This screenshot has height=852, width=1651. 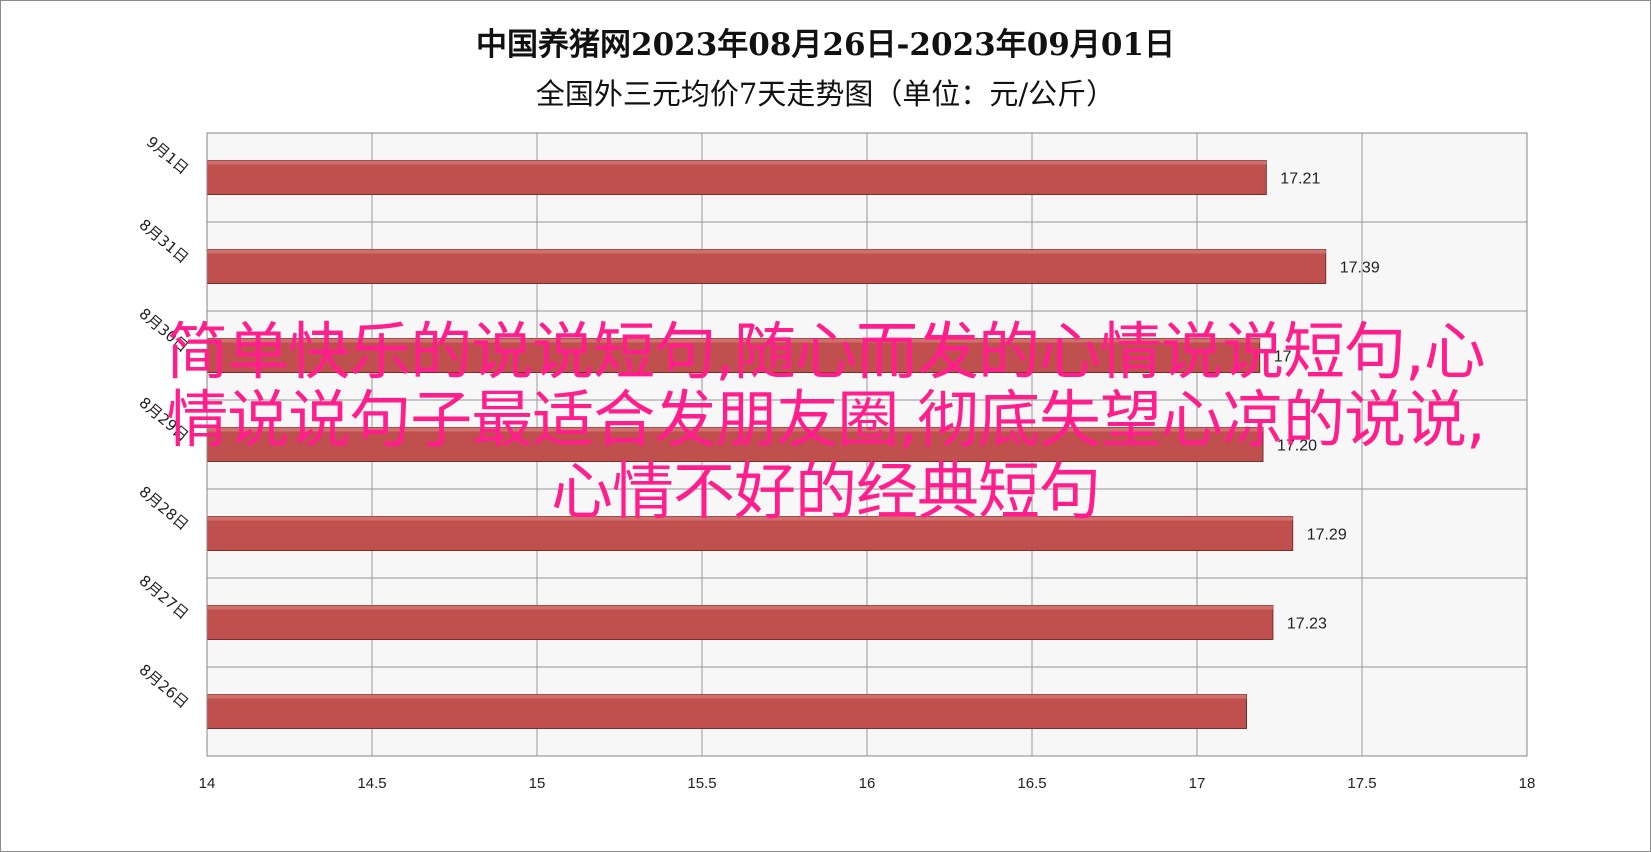 What do you see at coordinates (1031, 783) in the screenshot?
I see `x-tick-label: 16.5` at bounding box center [1031, 783].